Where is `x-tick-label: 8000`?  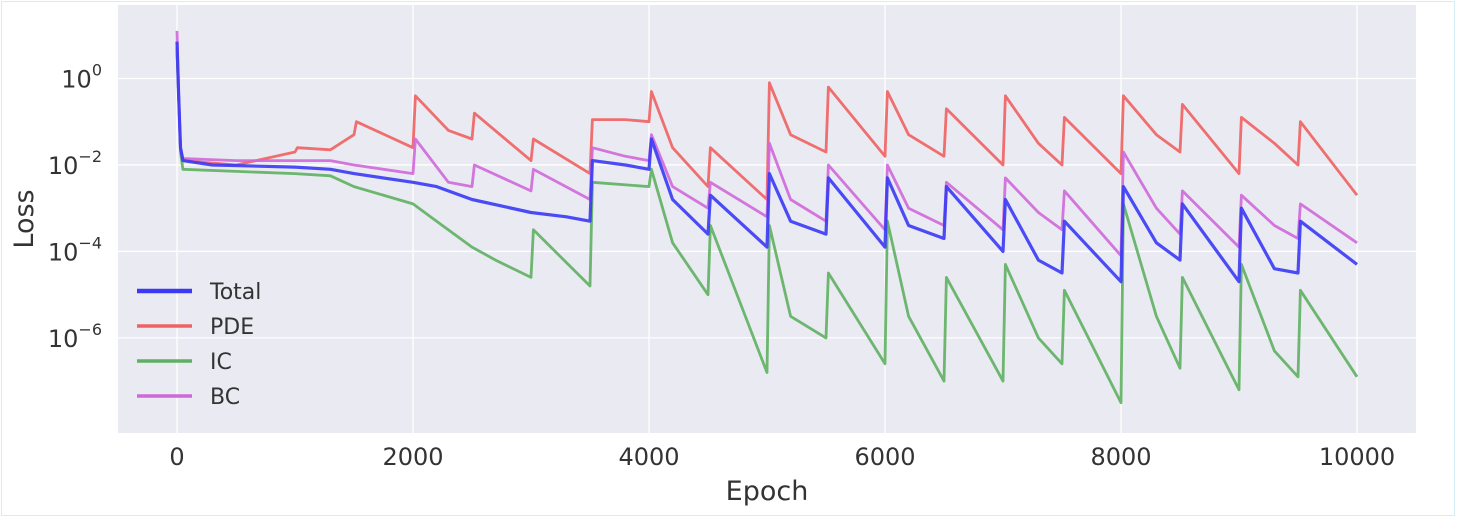 x-tick-label: 8000 is located at coordinates (1120, 457).